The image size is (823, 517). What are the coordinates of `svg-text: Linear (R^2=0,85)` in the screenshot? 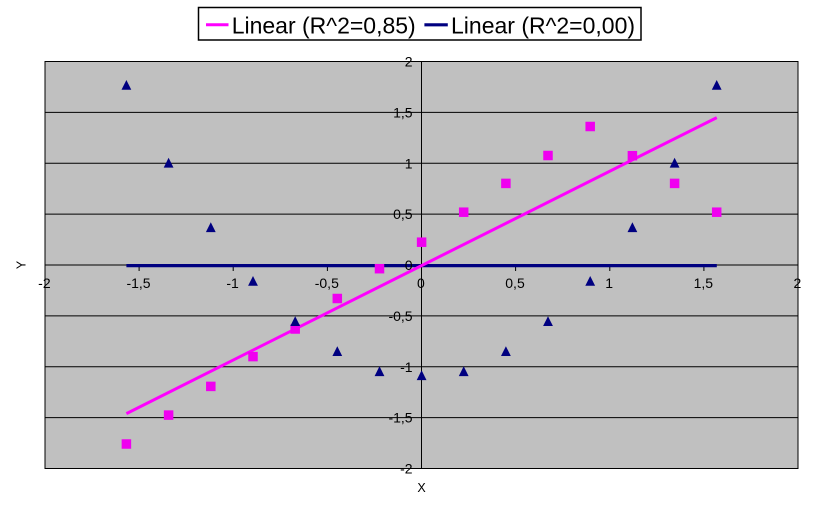 It's located at (324, 25).